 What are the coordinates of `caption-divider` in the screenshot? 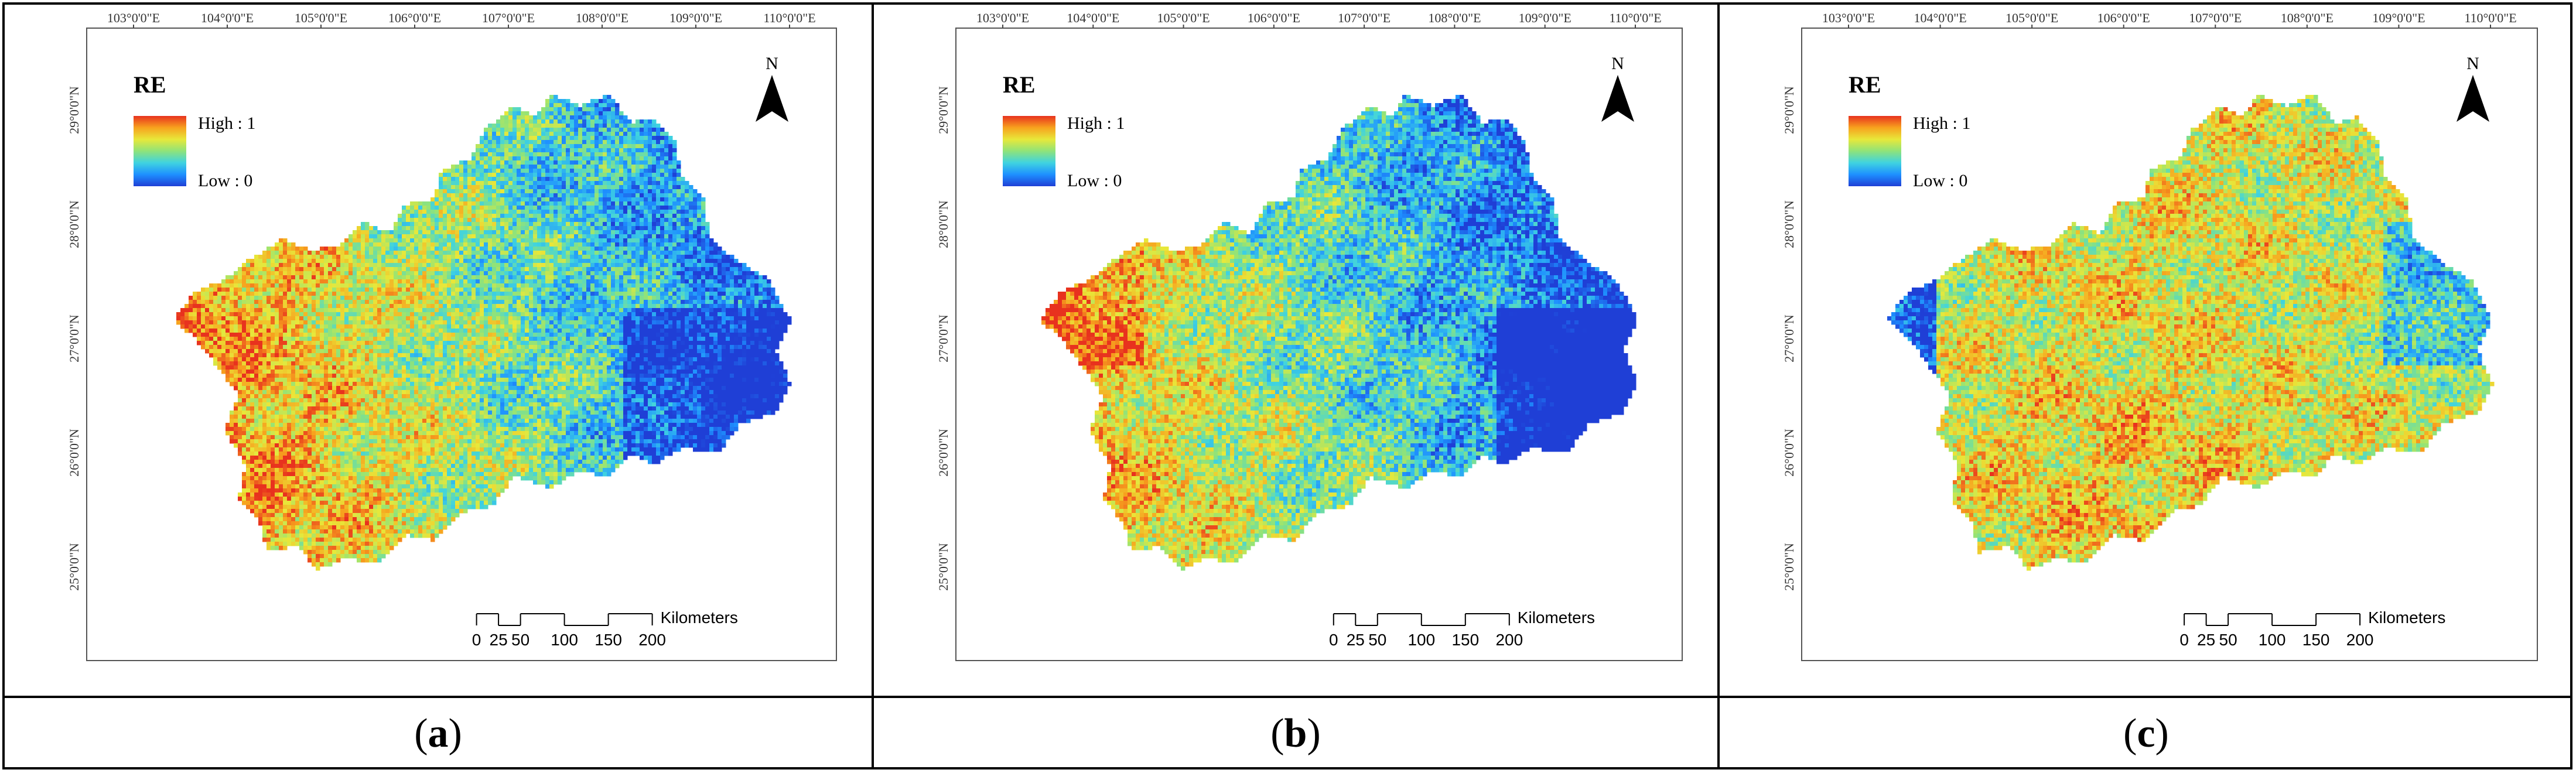 It's located at (1287, 697).